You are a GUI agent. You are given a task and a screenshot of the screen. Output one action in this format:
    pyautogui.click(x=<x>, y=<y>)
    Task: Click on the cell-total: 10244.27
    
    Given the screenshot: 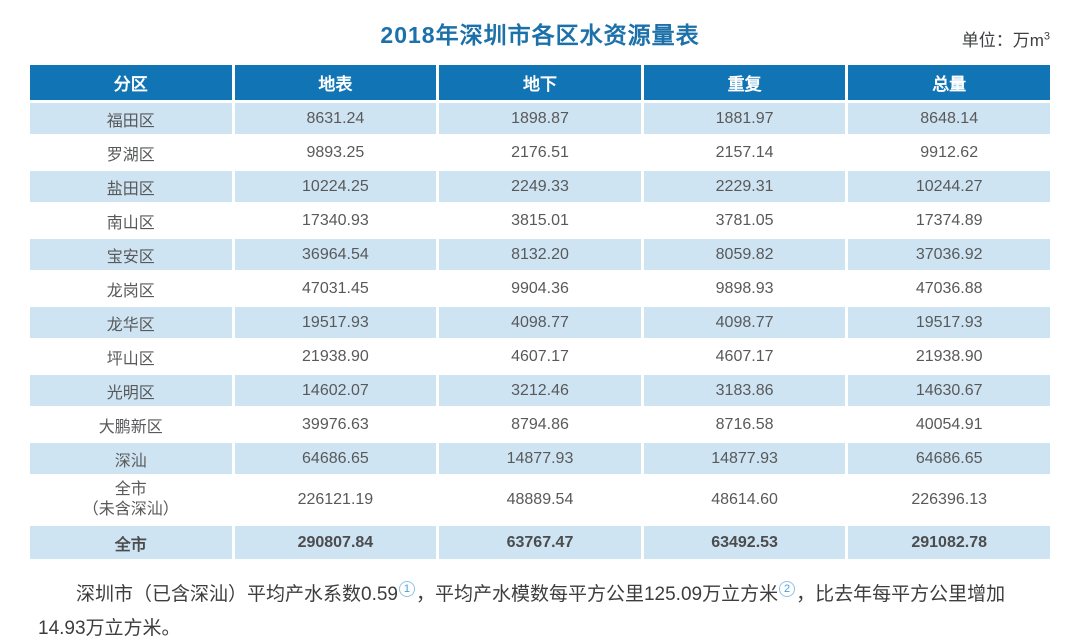 What is the action you would take?
    pyautogui.click(x=949, y=186)
    